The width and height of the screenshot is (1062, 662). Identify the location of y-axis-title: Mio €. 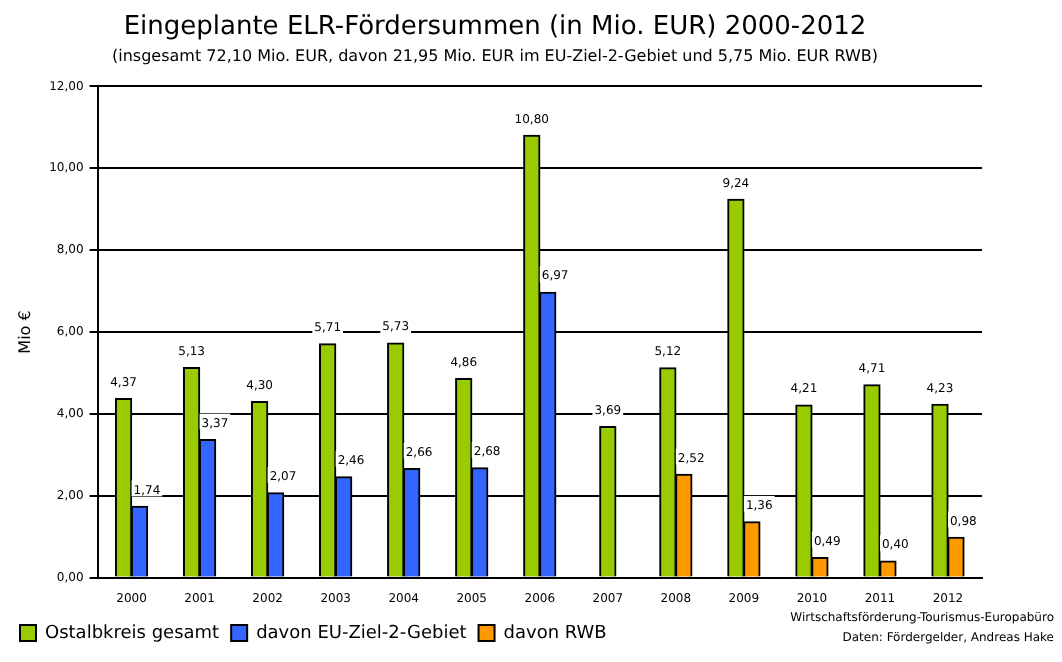
(24, 332).